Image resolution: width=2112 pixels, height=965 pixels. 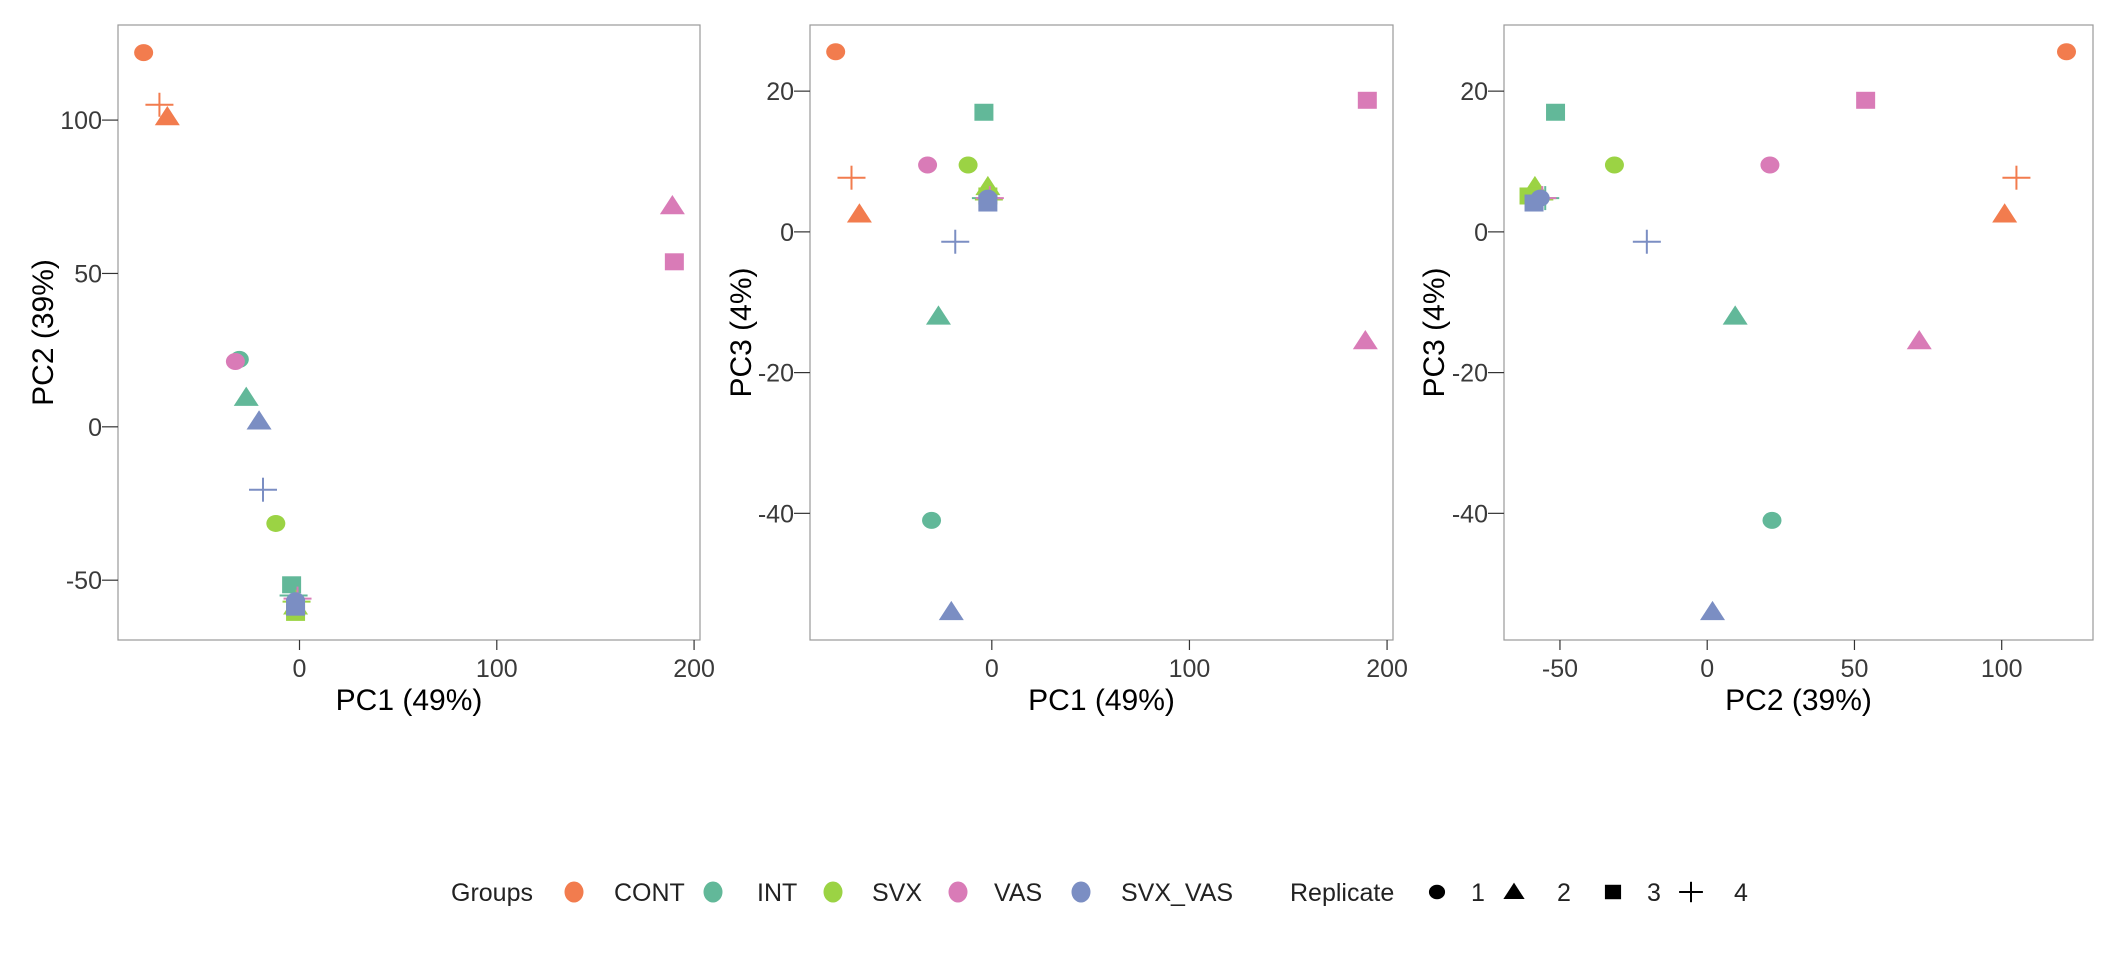 What do you see at coordinates (1798, 700) in the screenshot?
I see `x-axis-title: PC2 (39%)` at bounding box center [1798, 700].